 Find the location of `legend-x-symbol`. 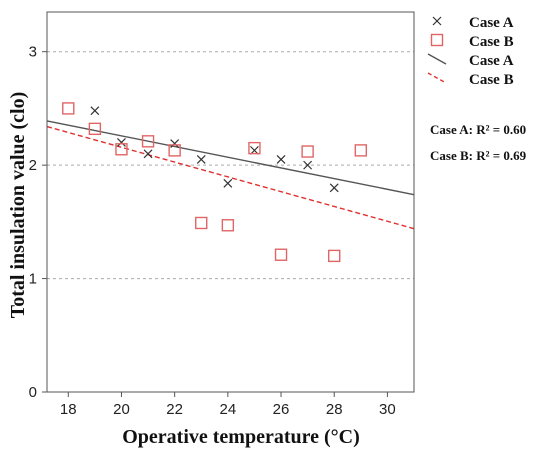

legend-x-symbol is located at coordinates (437, 21).